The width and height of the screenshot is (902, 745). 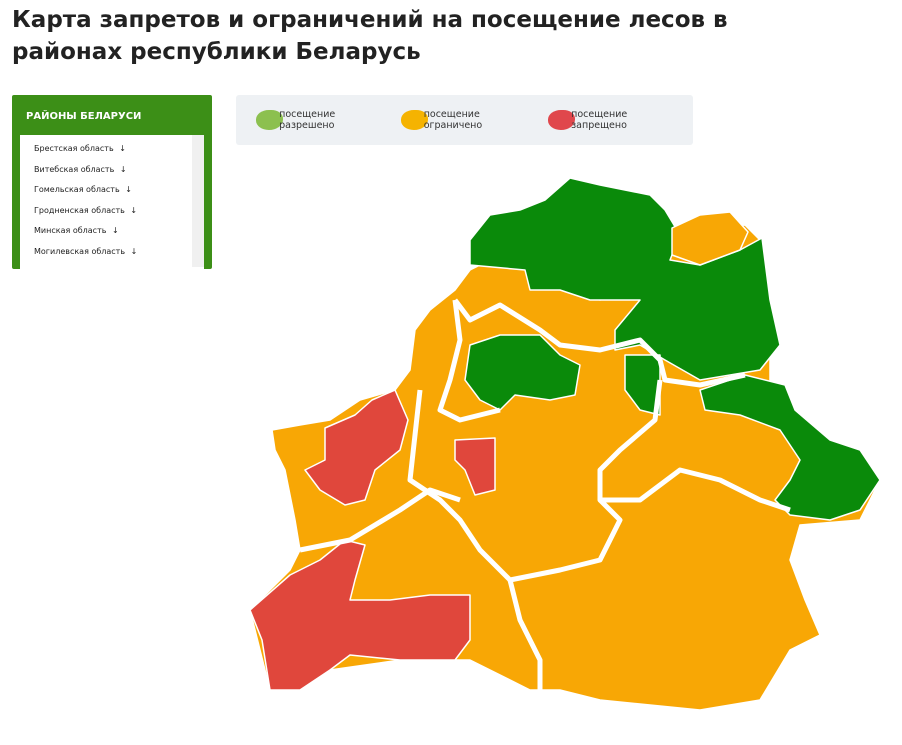 I want to click on region-restricted, so click(x=710, y=238).